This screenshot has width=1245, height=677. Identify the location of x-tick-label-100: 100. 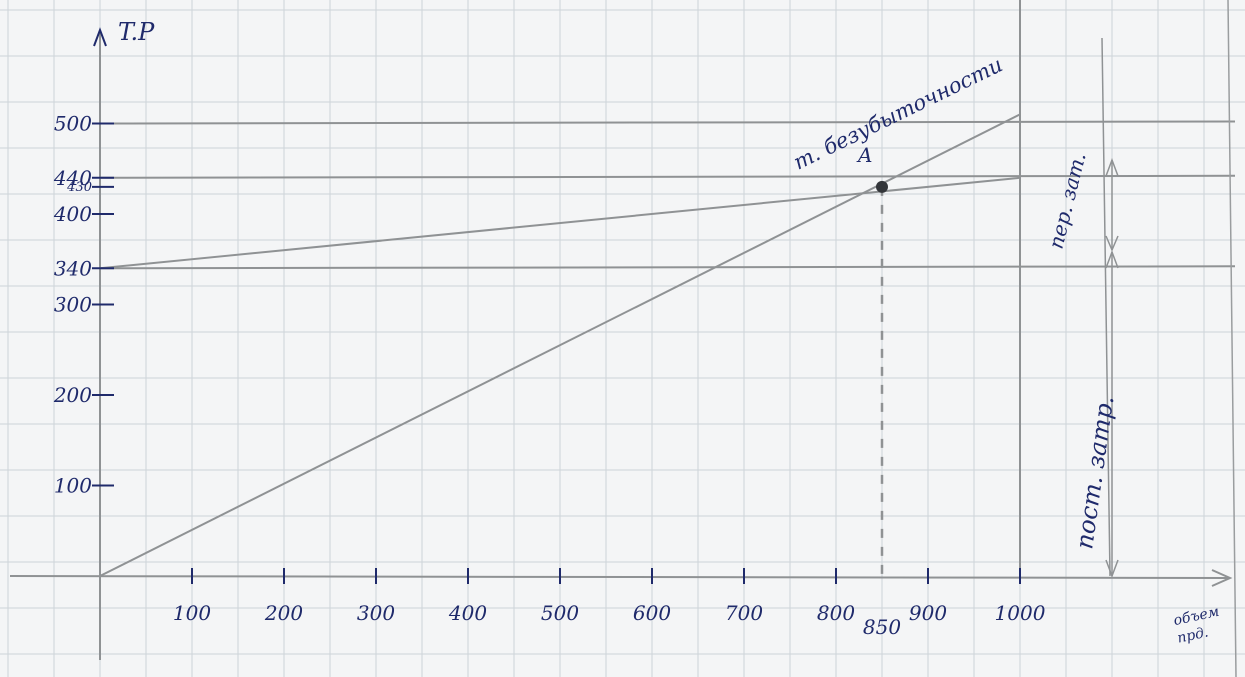
(192, 613).